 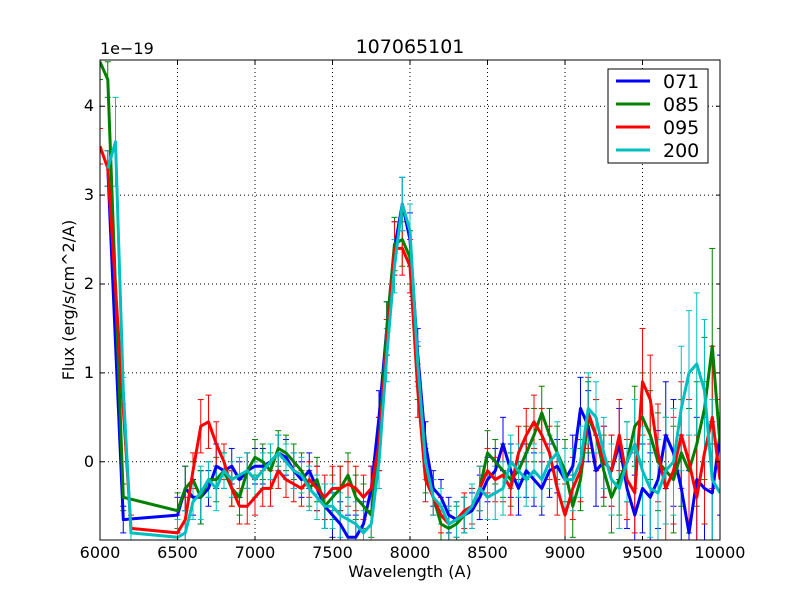 What do you see at coordinates (89, 105) in the screenshot?
I see `y-tick-label: 4` at bounding box center [89, 105].